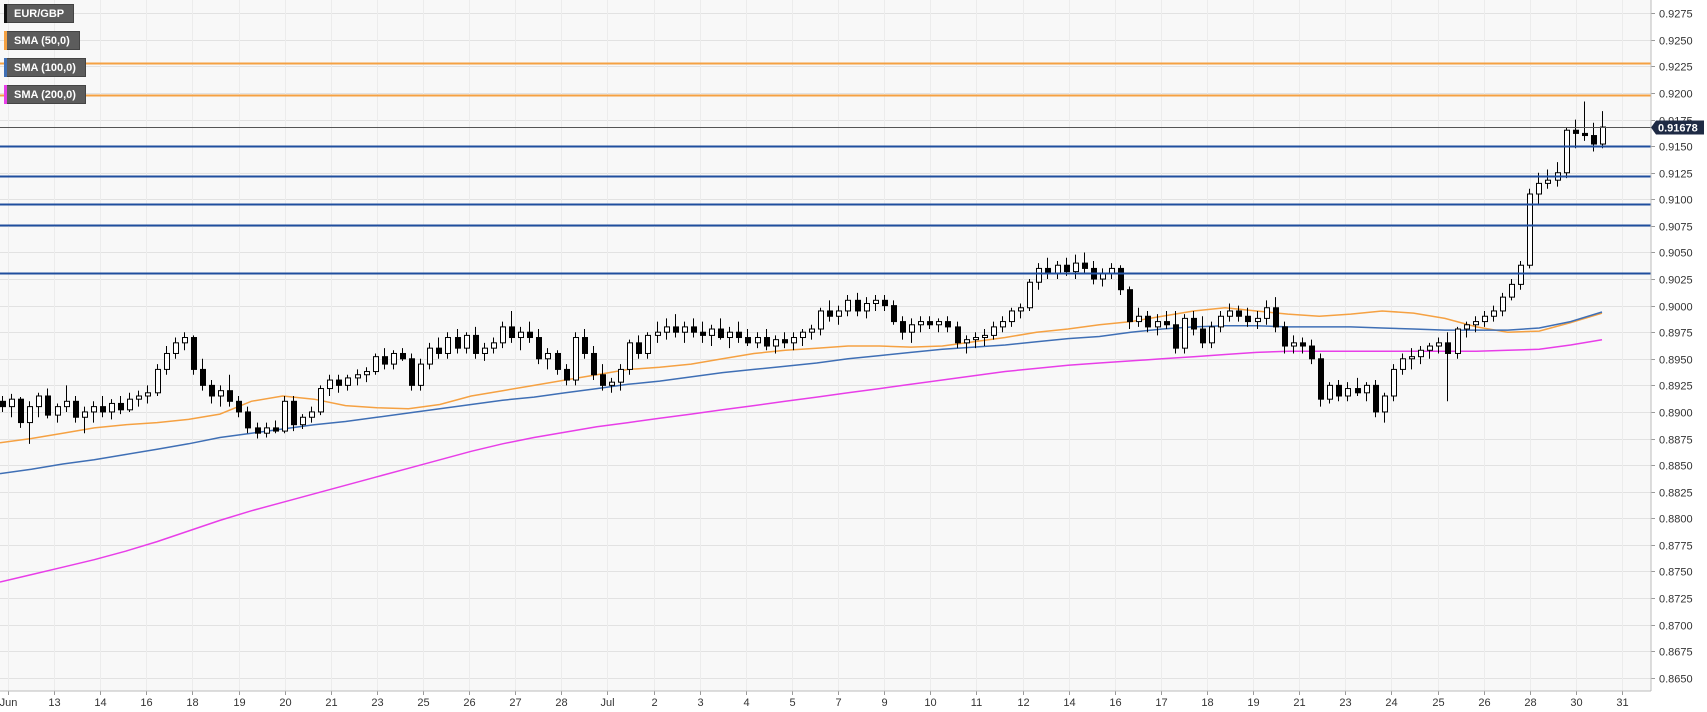 Image resolution: width=1707 pixels, height=712 pixels. Describe the element at coordinates (746, 703) in the screenshot. I see `time-tick-label: 4` at that location.